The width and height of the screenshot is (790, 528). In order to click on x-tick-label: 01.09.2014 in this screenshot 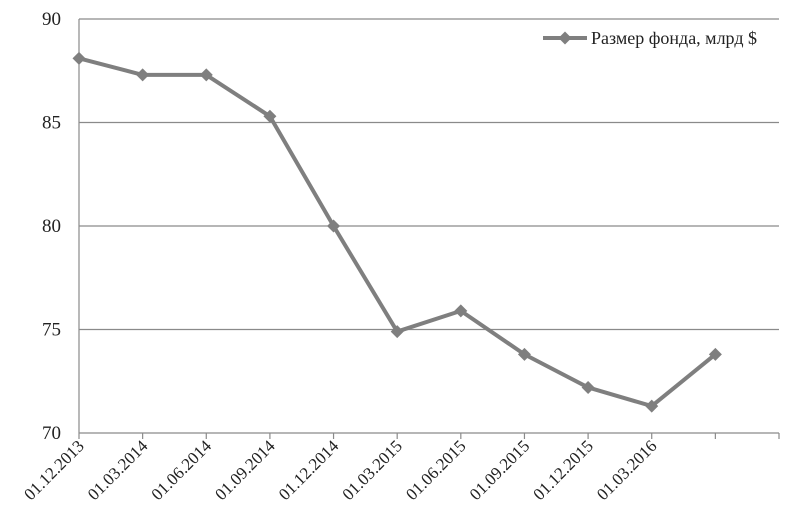, I will do `click(245, 470)`.